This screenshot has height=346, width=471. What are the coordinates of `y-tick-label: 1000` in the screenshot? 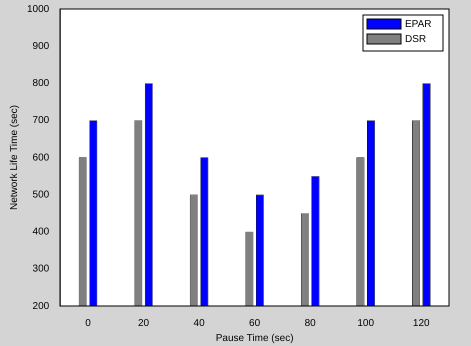 It's located at (38, 9).